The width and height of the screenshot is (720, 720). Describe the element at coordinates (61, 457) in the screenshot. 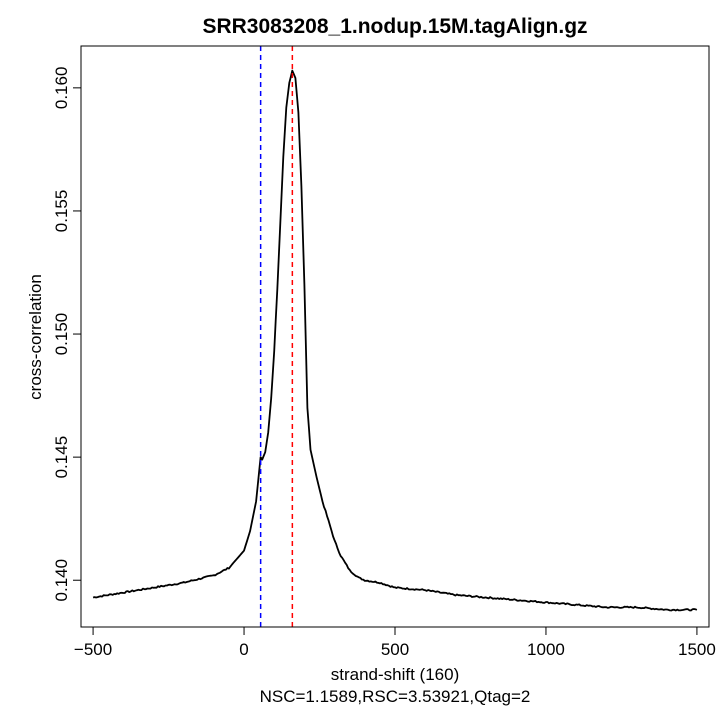

I see `y-tick-label: 0.145` at that location.